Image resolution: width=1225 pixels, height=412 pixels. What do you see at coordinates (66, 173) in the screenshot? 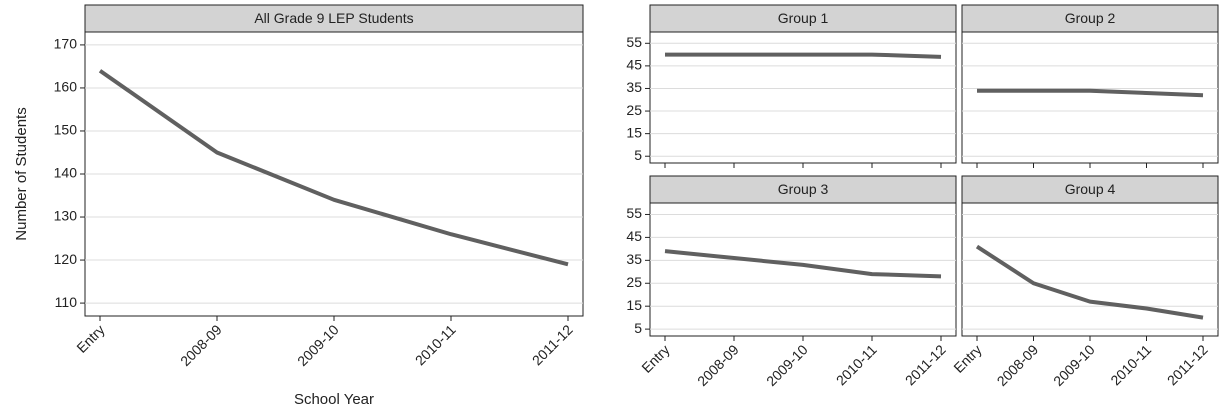
I see `y-tick-label: 140` at bounding box center [66, 173].